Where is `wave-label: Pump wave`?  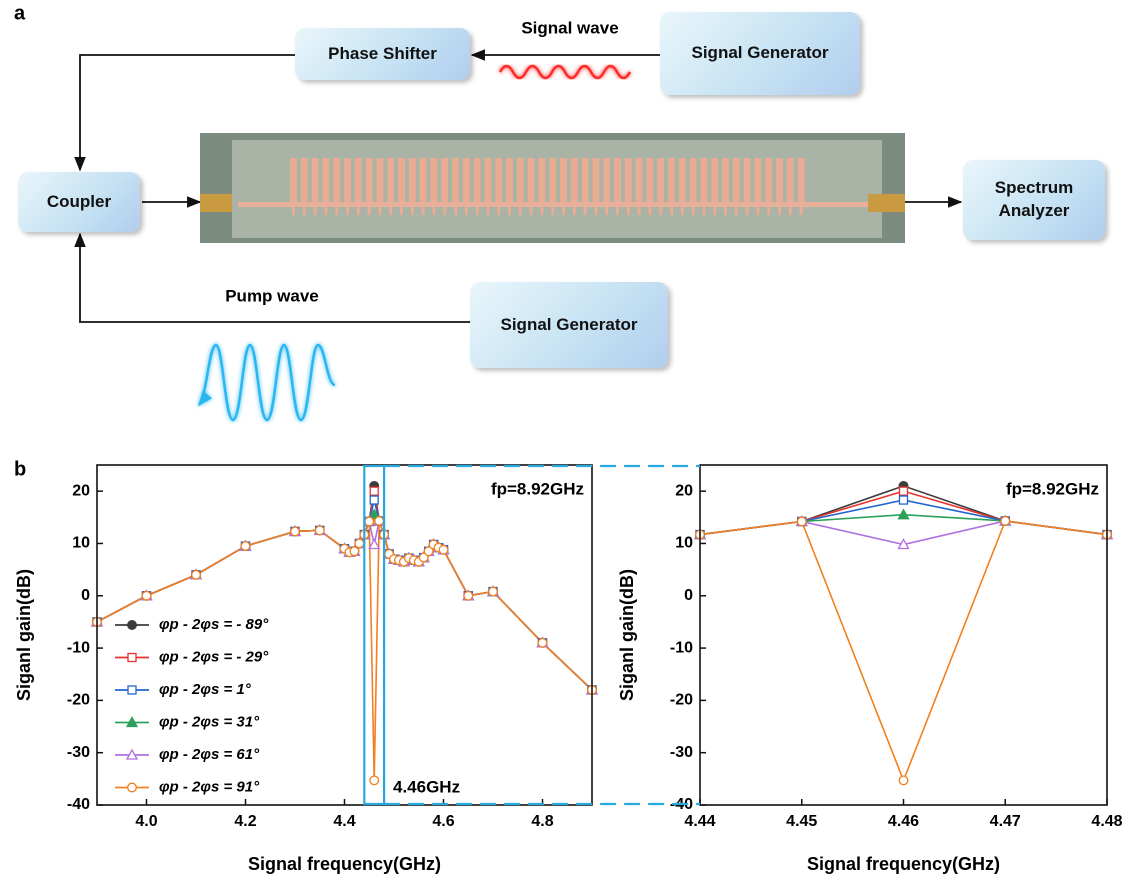 wave-label: Pump wave is located at coordinates (272, 295).